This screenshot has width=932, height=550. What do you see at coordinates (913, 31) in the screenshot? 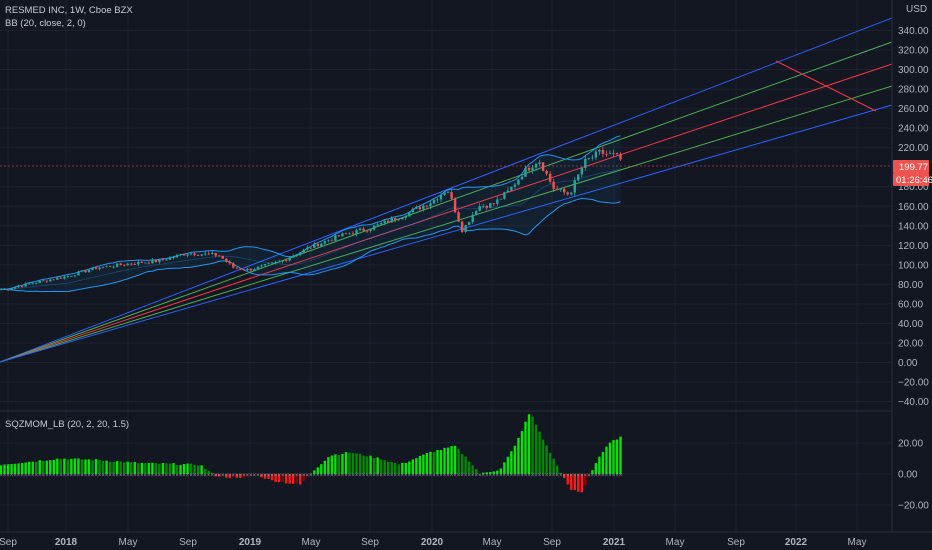
I see `price-tick-label: 340.00` at bounding box center [913, 31].